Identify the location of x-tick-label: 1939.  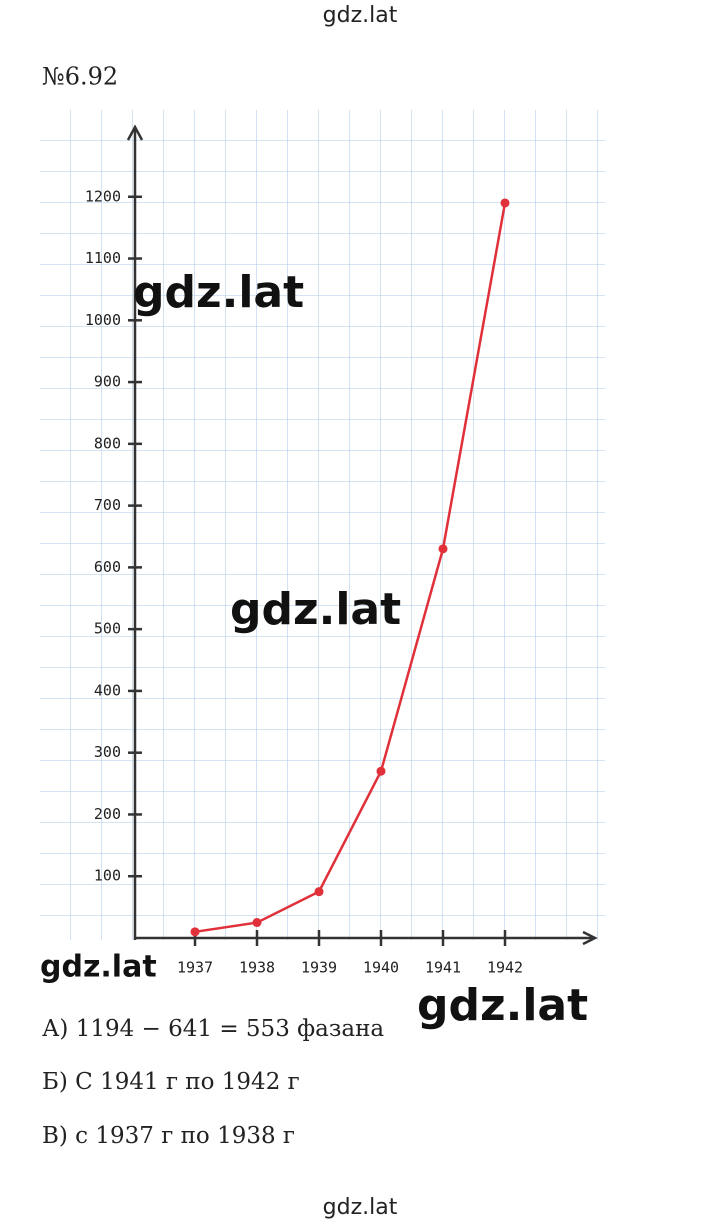
(319, 968).